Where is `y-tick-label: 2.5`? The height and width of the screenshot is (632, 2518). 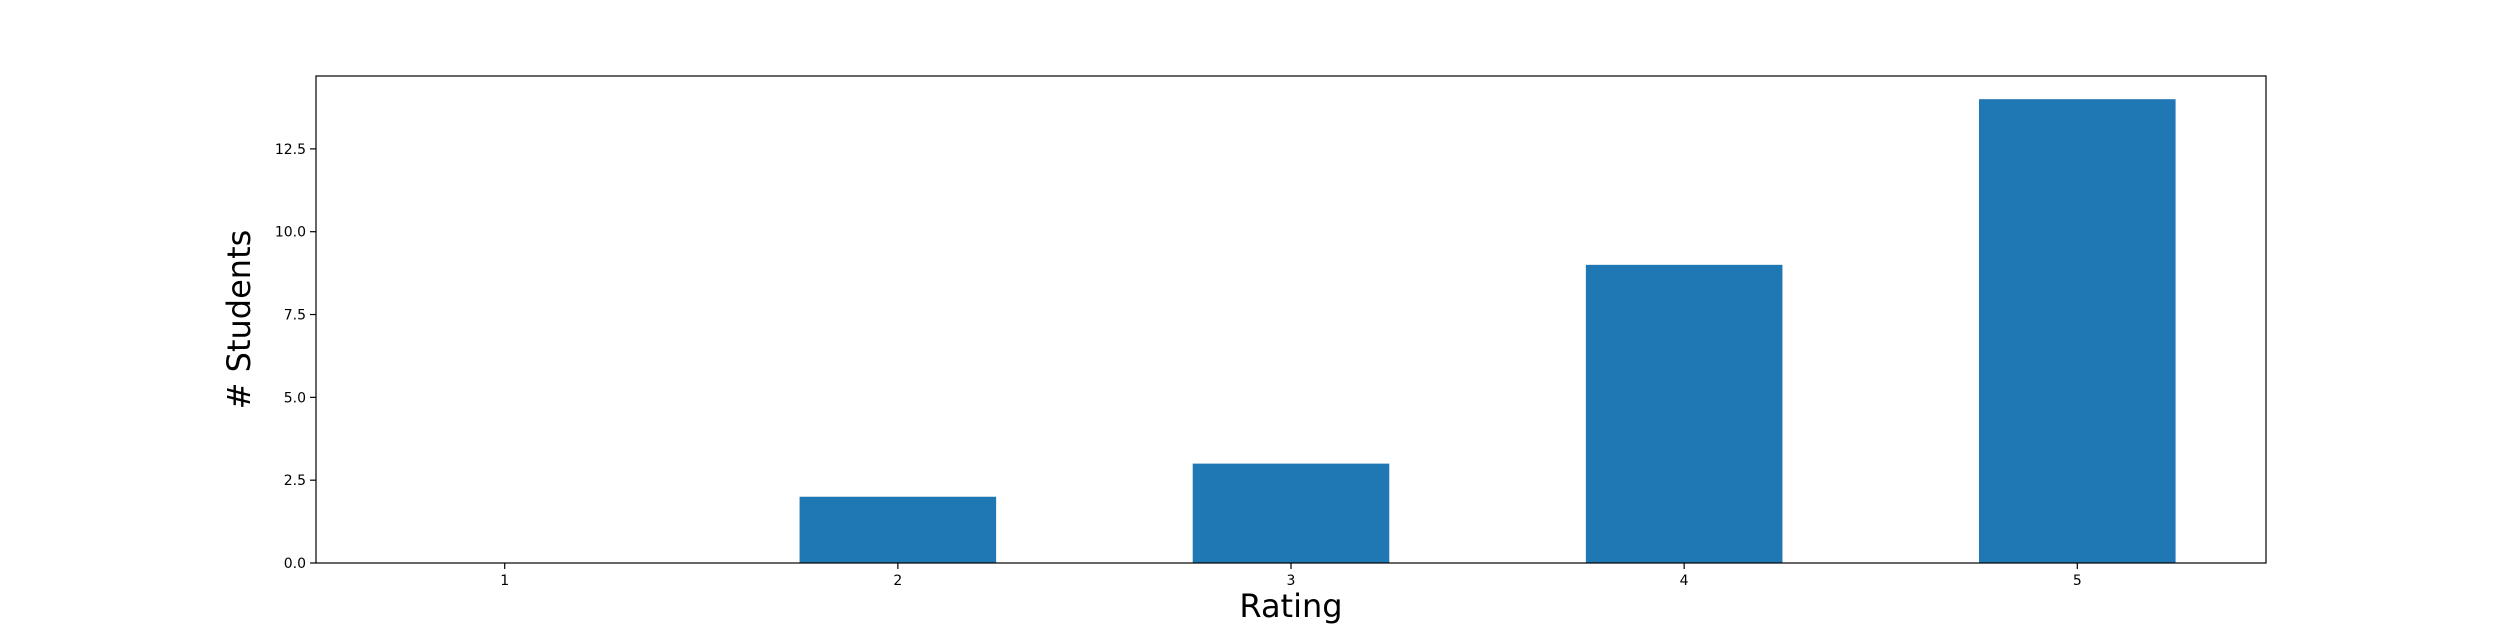 y-tick-label: 2.5 is located at coordinates (295, 481).